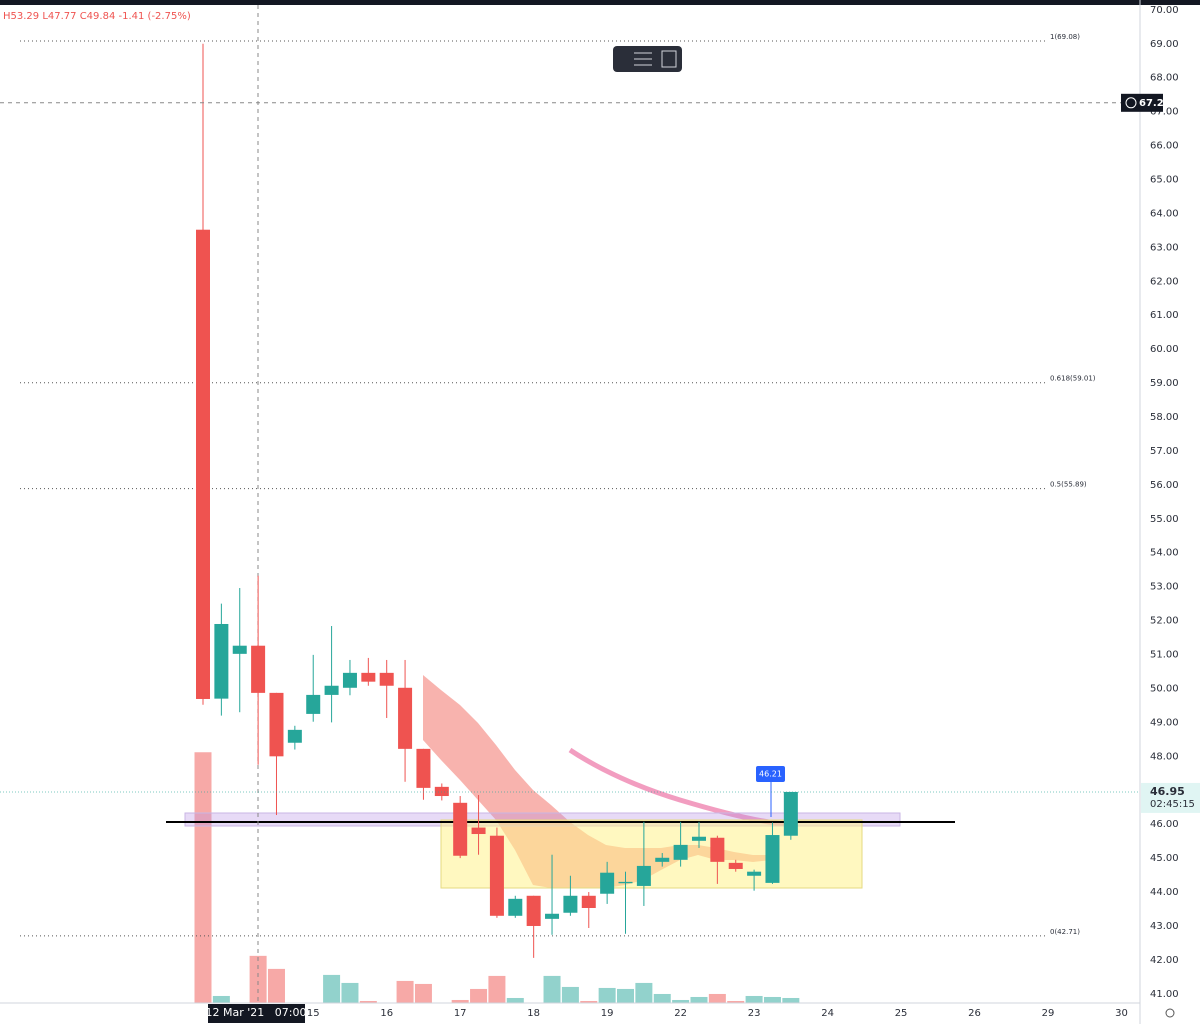 The width and height of the screenshot is (1200, 1024). I want to click on y-tick-label: 70.00, so click(1164, 10).